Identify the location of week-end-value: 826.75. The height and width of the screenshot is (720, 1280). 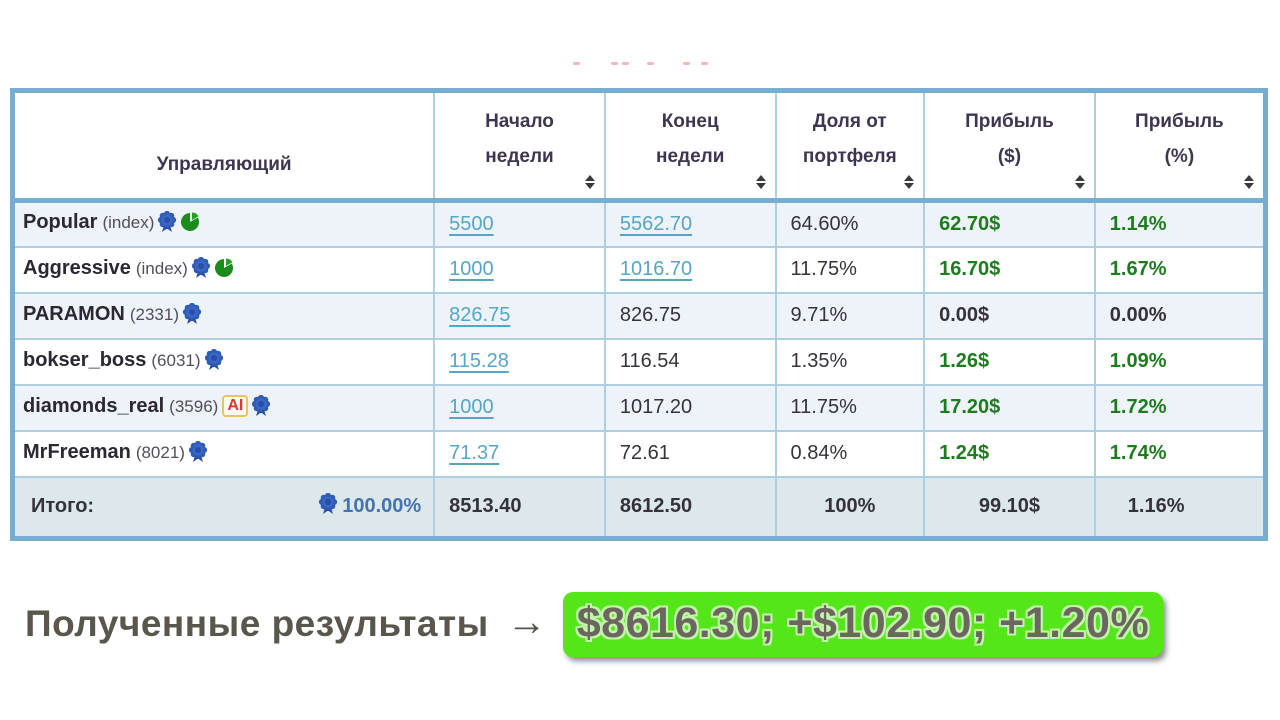
(690, 315).